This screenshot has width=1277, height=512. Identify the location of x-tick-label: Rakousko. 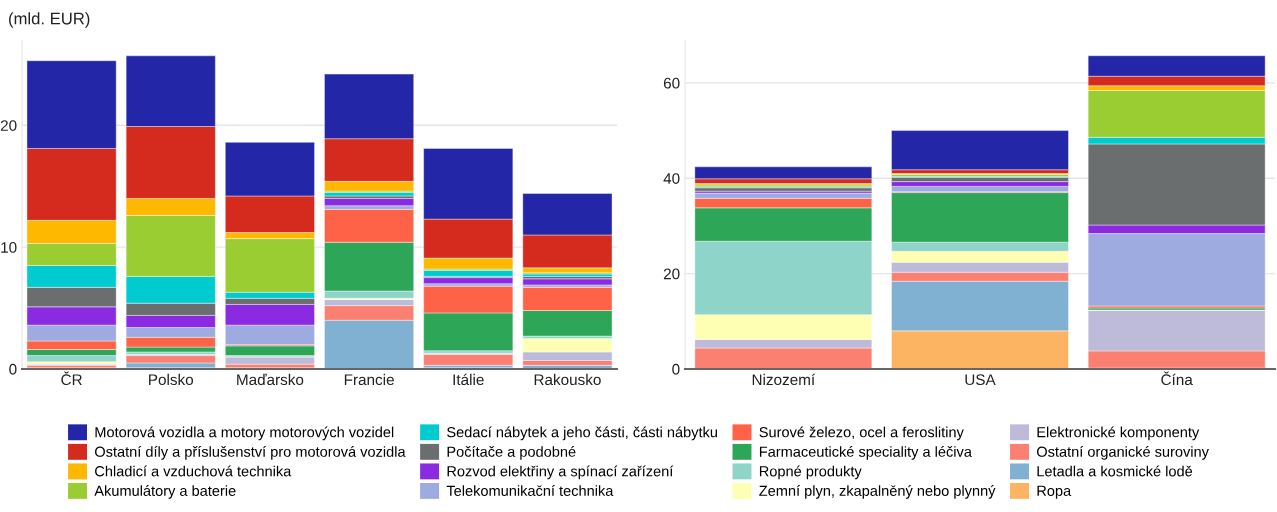
(567, 379).